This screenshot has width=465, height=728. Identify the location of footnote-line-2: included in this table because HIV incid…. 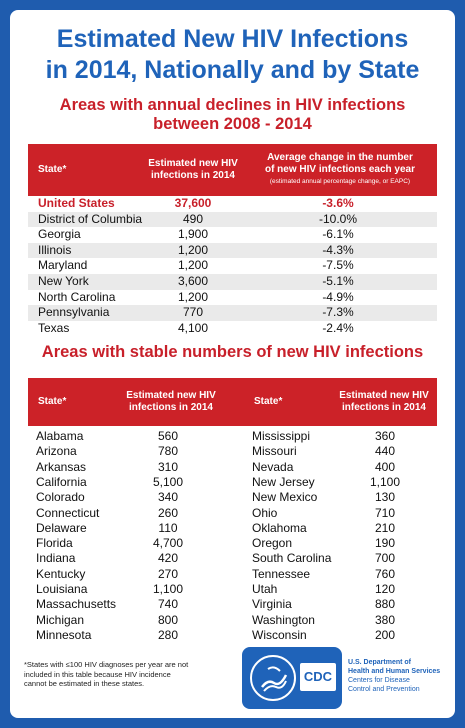
(97, 674).